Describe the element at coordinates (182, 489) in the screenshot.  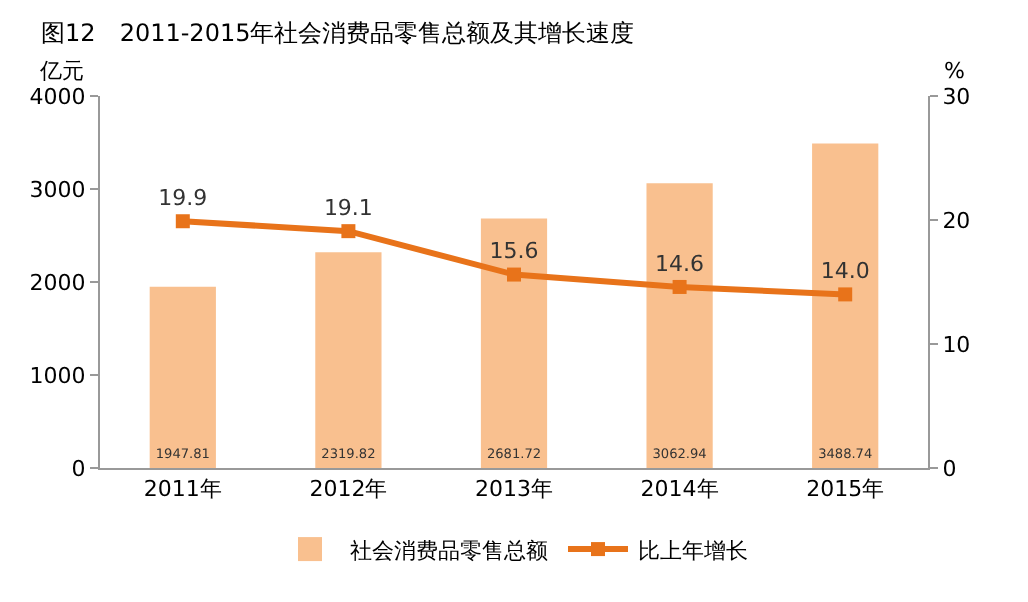
I see `x-tick-label: 2011年` at that location.